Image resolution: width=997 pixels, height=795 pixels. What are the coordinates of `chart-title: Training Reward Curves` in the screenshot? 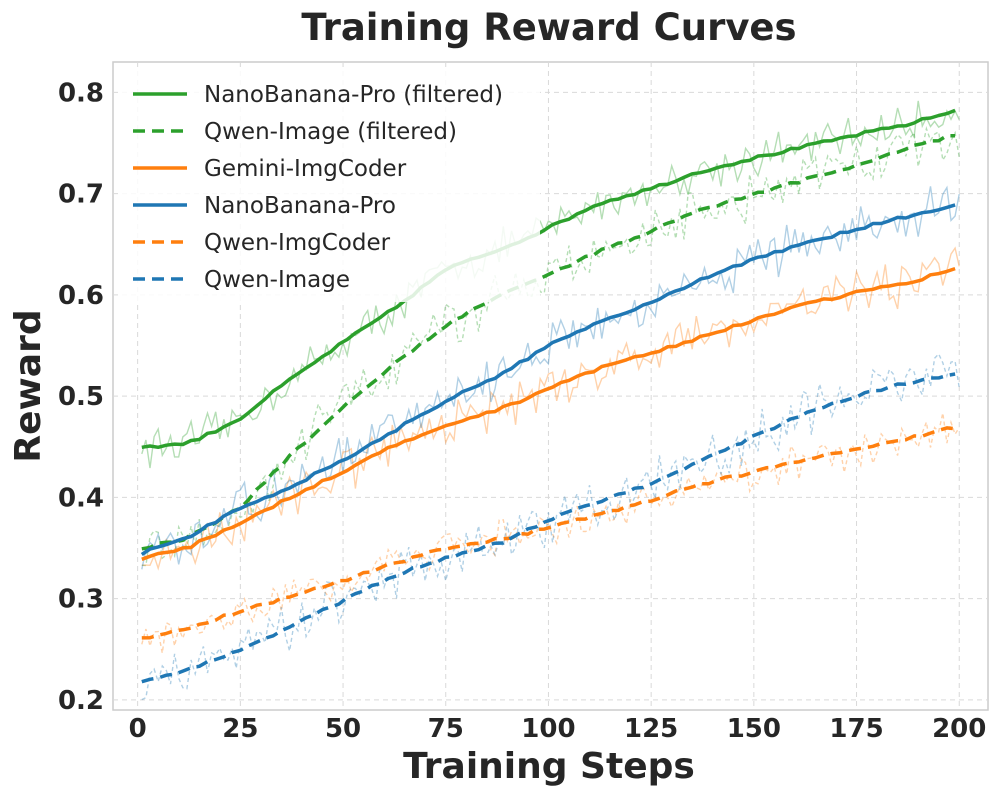 It's located at (548, 27).